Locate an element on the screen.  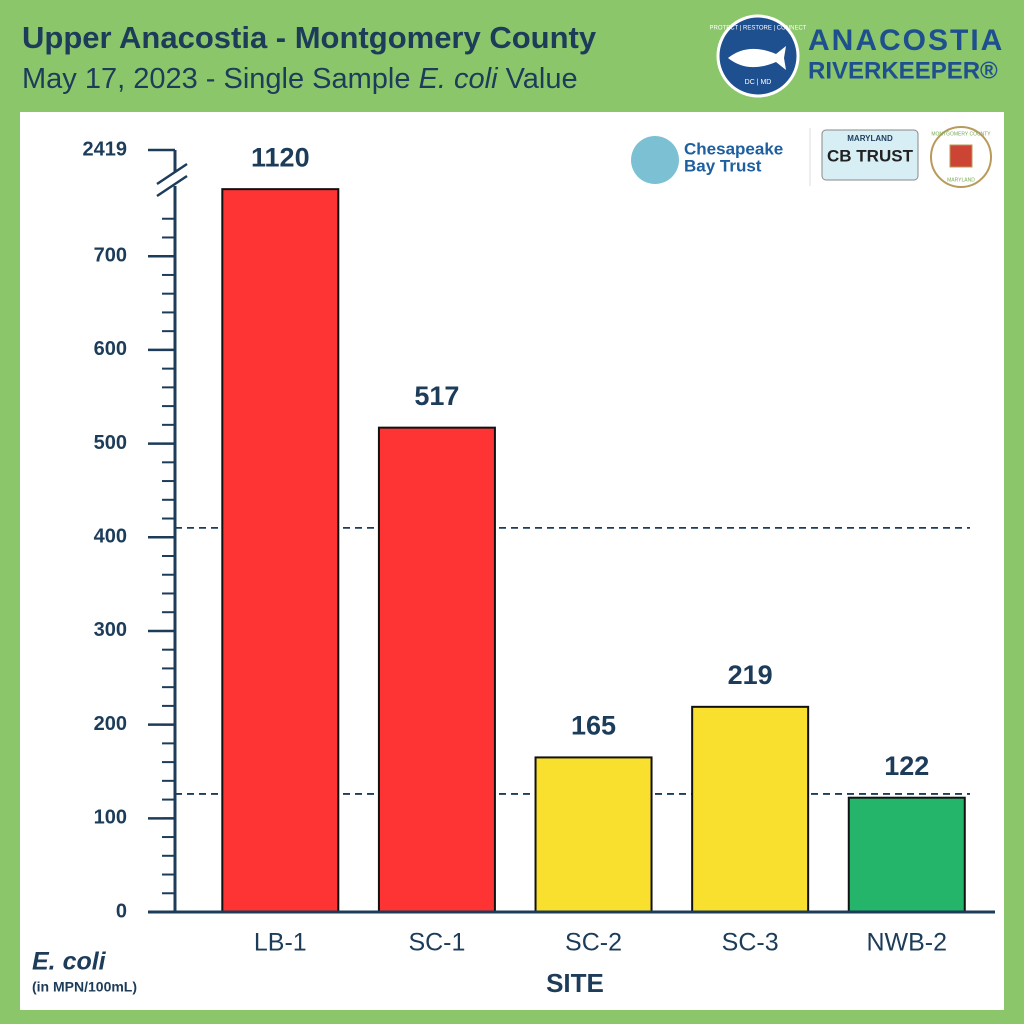
value-label: 165 is located at coordinates (593, 726).